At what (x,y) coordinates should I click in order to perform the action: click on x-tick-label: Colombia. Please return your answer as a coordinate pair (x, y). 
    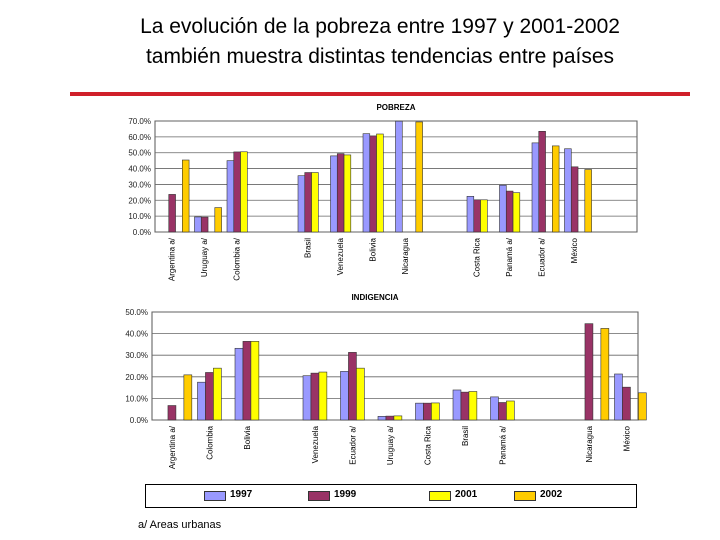
    Looking at the image, I should click on (209, 442).